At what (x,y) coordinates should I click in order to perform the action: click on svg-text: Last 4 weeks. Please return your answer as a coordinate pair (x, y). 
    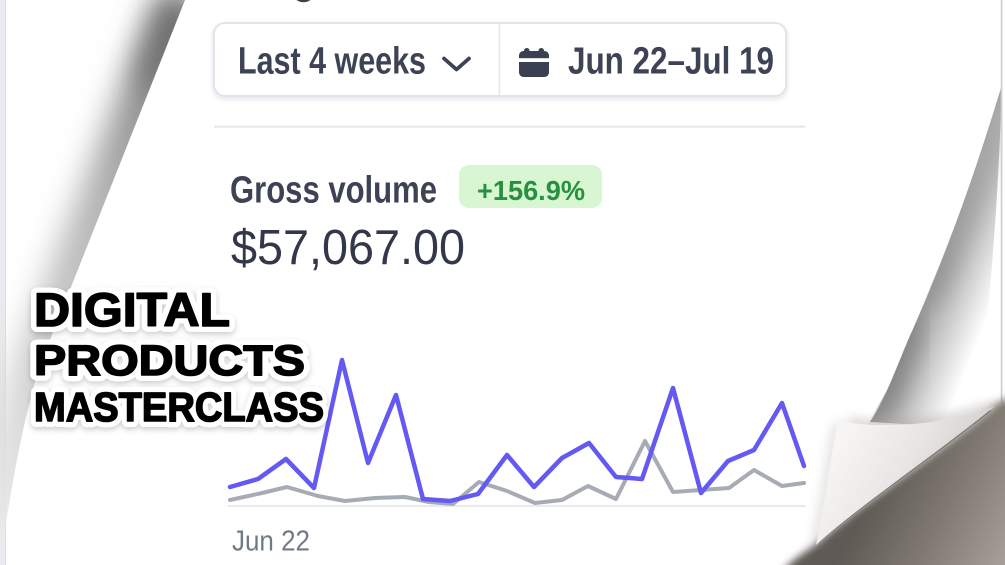
    Looking at the image, I should click on (332, 62).